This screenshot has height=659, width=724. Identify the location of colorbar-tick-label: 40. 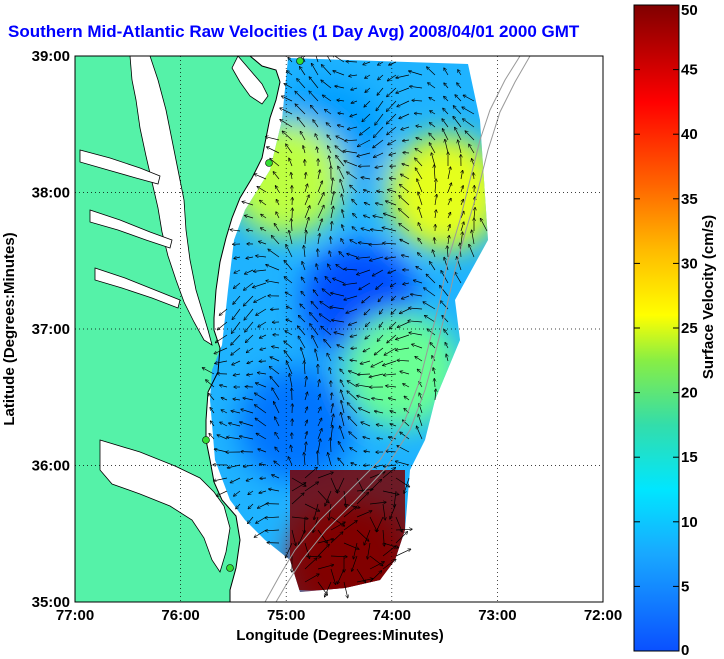
(689, 134).